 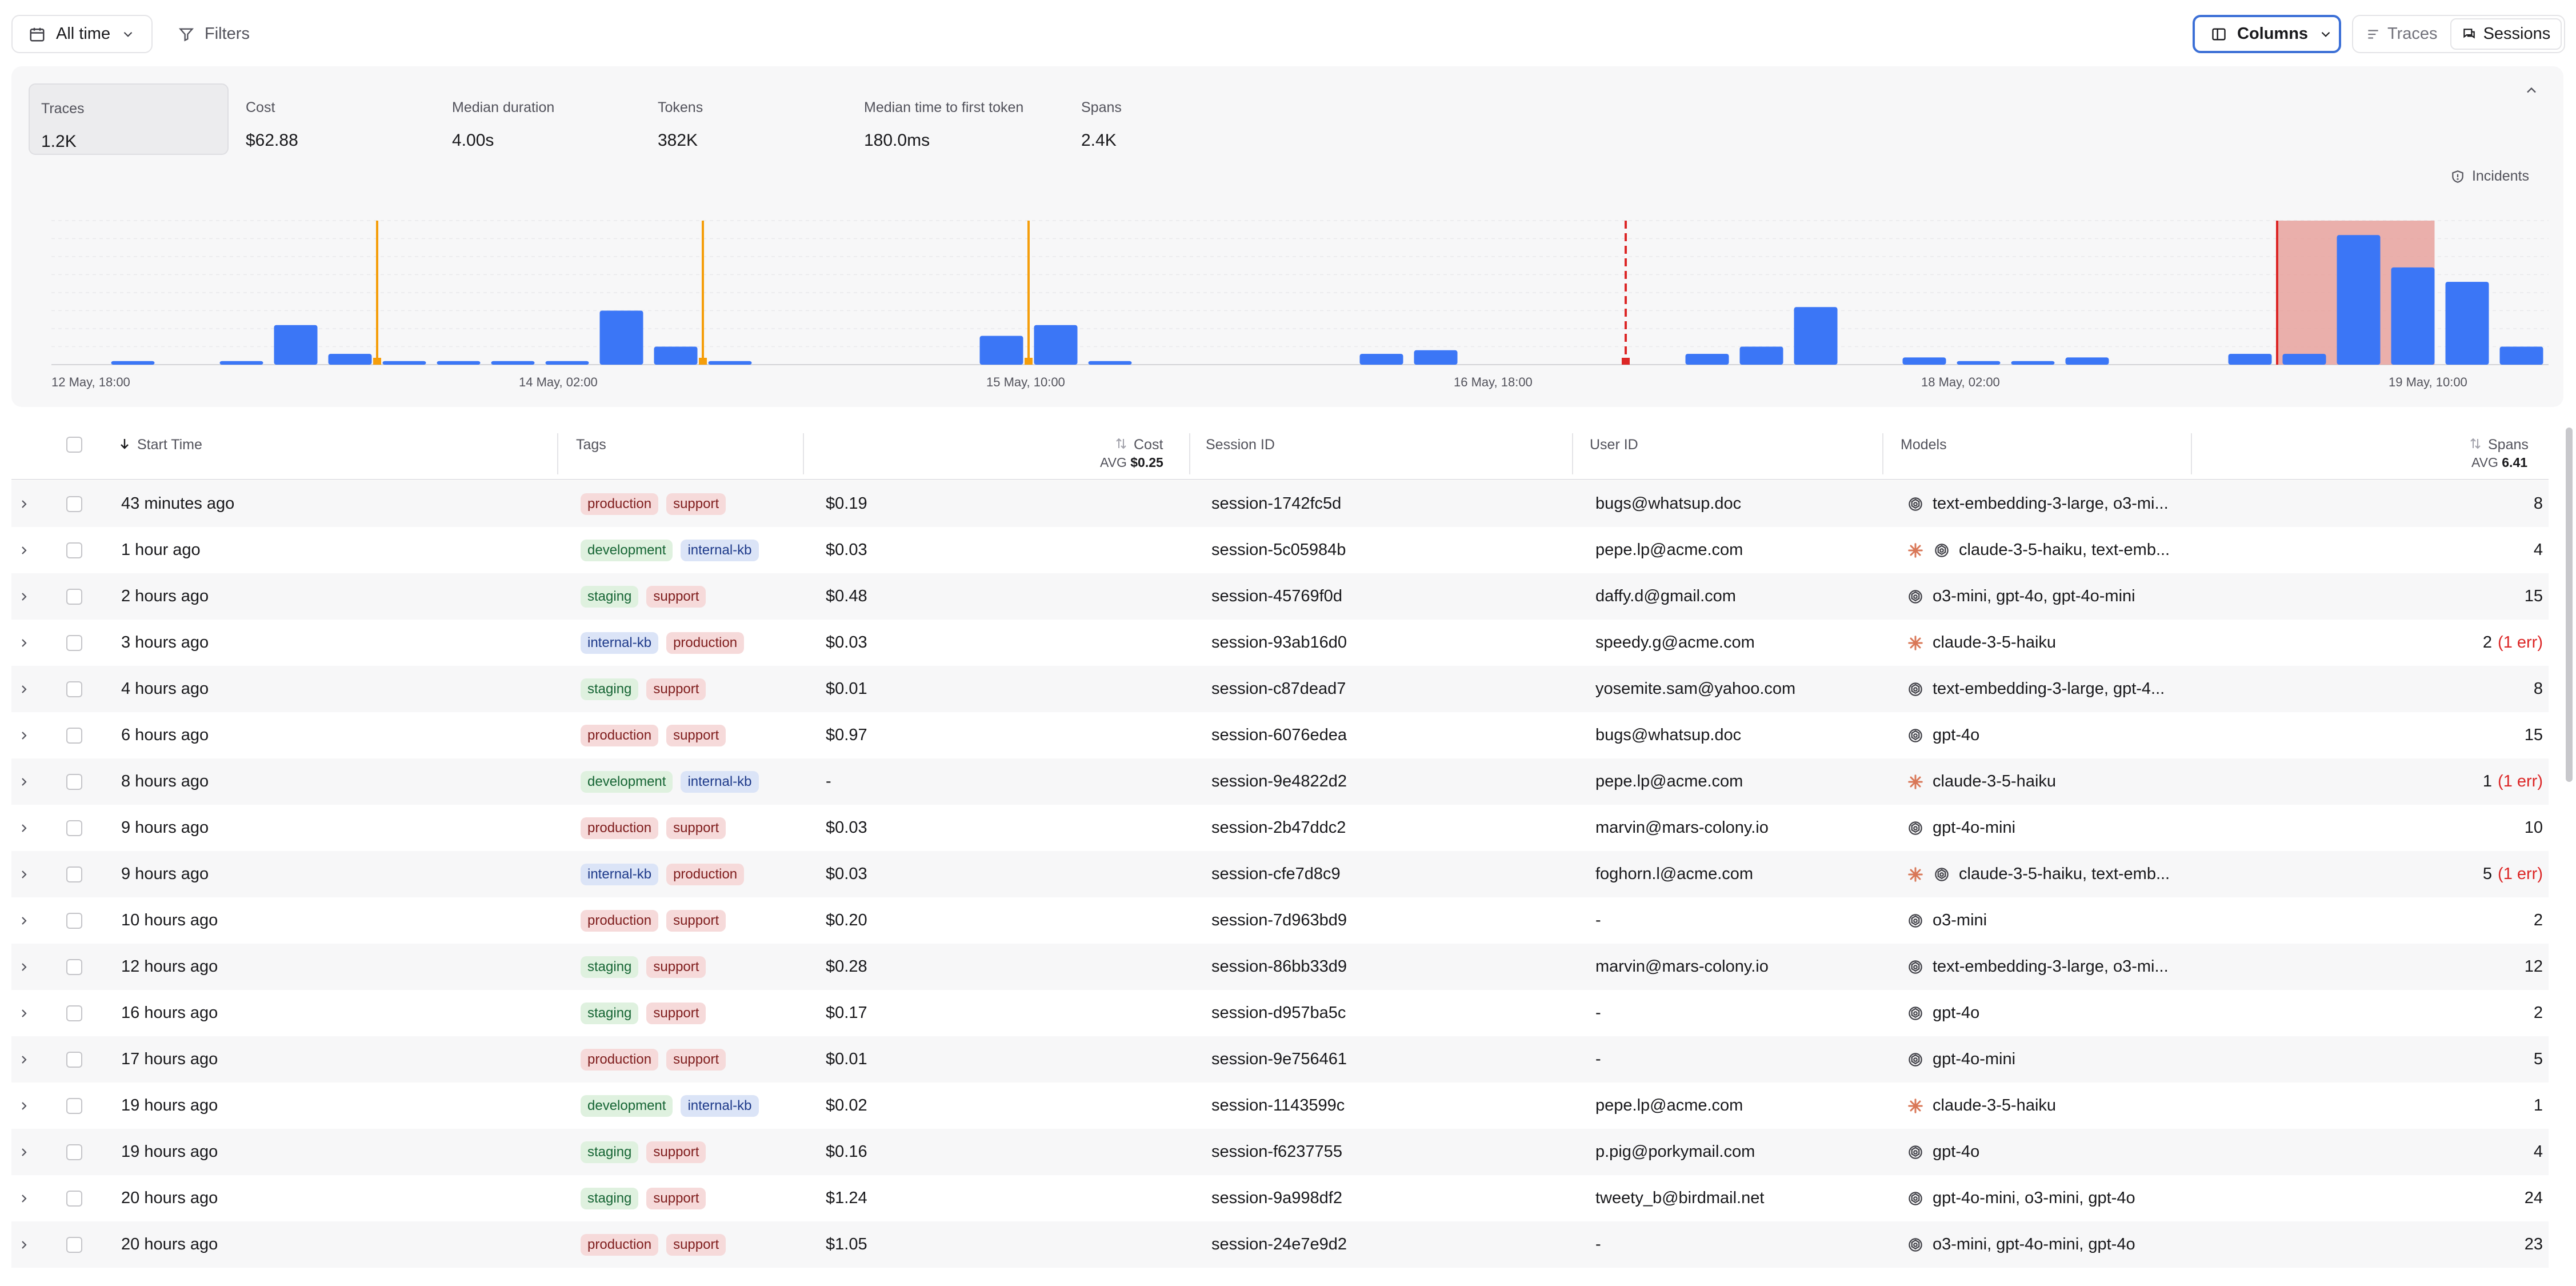 I want to click on session-id-cell: session-9a998df2, so click(x=1276, y=1198).